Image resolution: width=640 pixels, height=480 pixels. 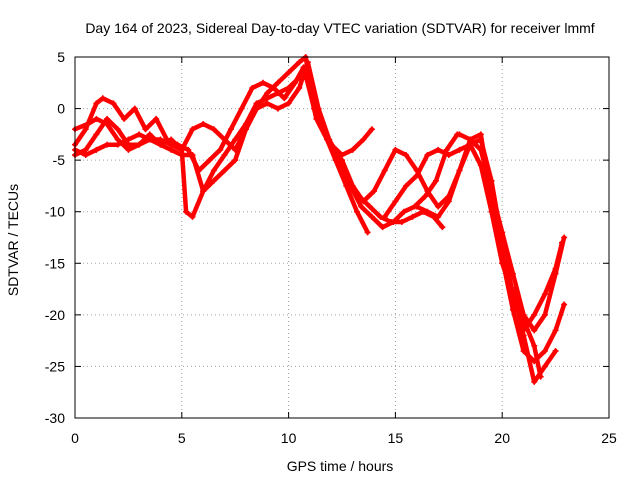 I want to click on x-tick-label: 5, so click(x=182, y=438).